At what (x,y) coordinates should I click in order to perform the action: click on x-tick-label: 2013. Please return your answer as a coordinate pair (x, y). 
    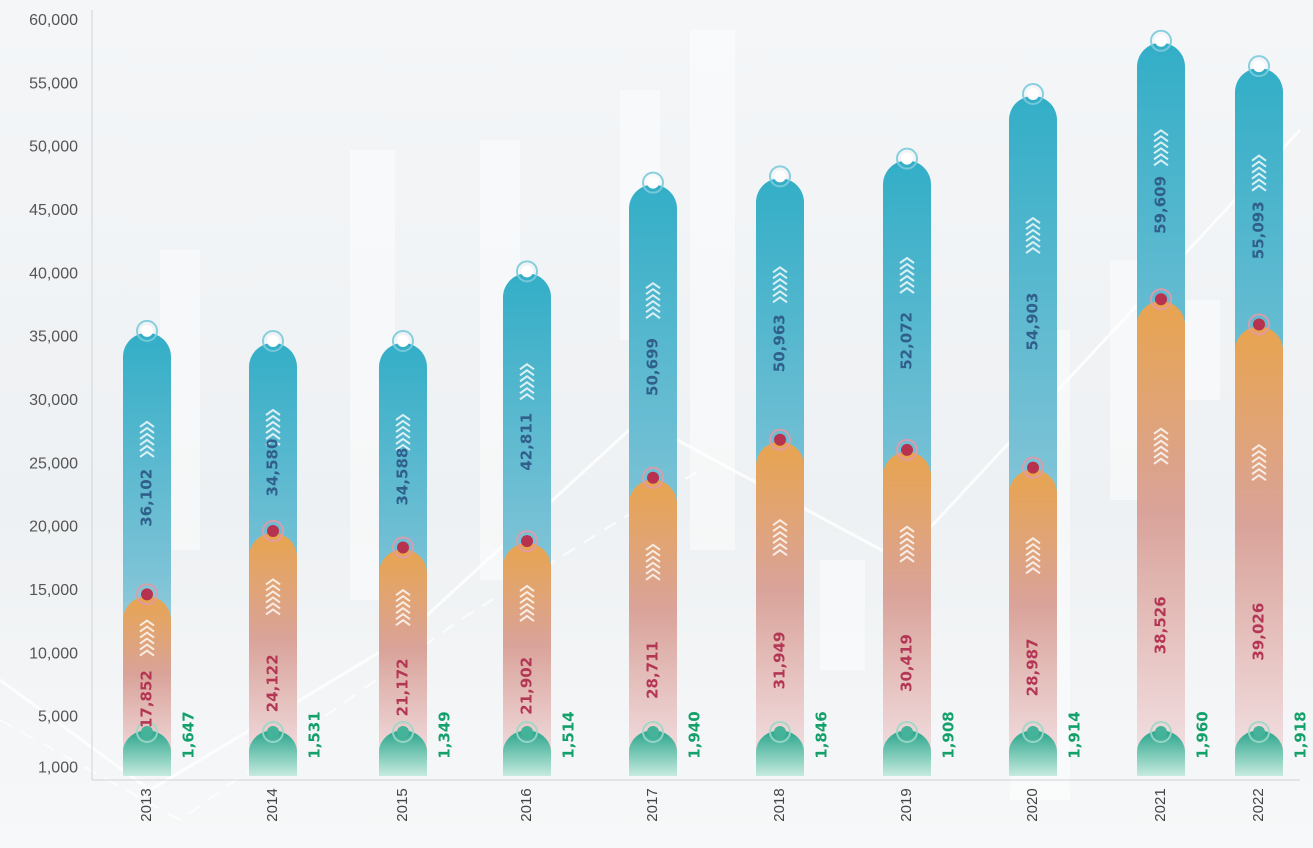
    Looking at the image, I should click on (146, 804).